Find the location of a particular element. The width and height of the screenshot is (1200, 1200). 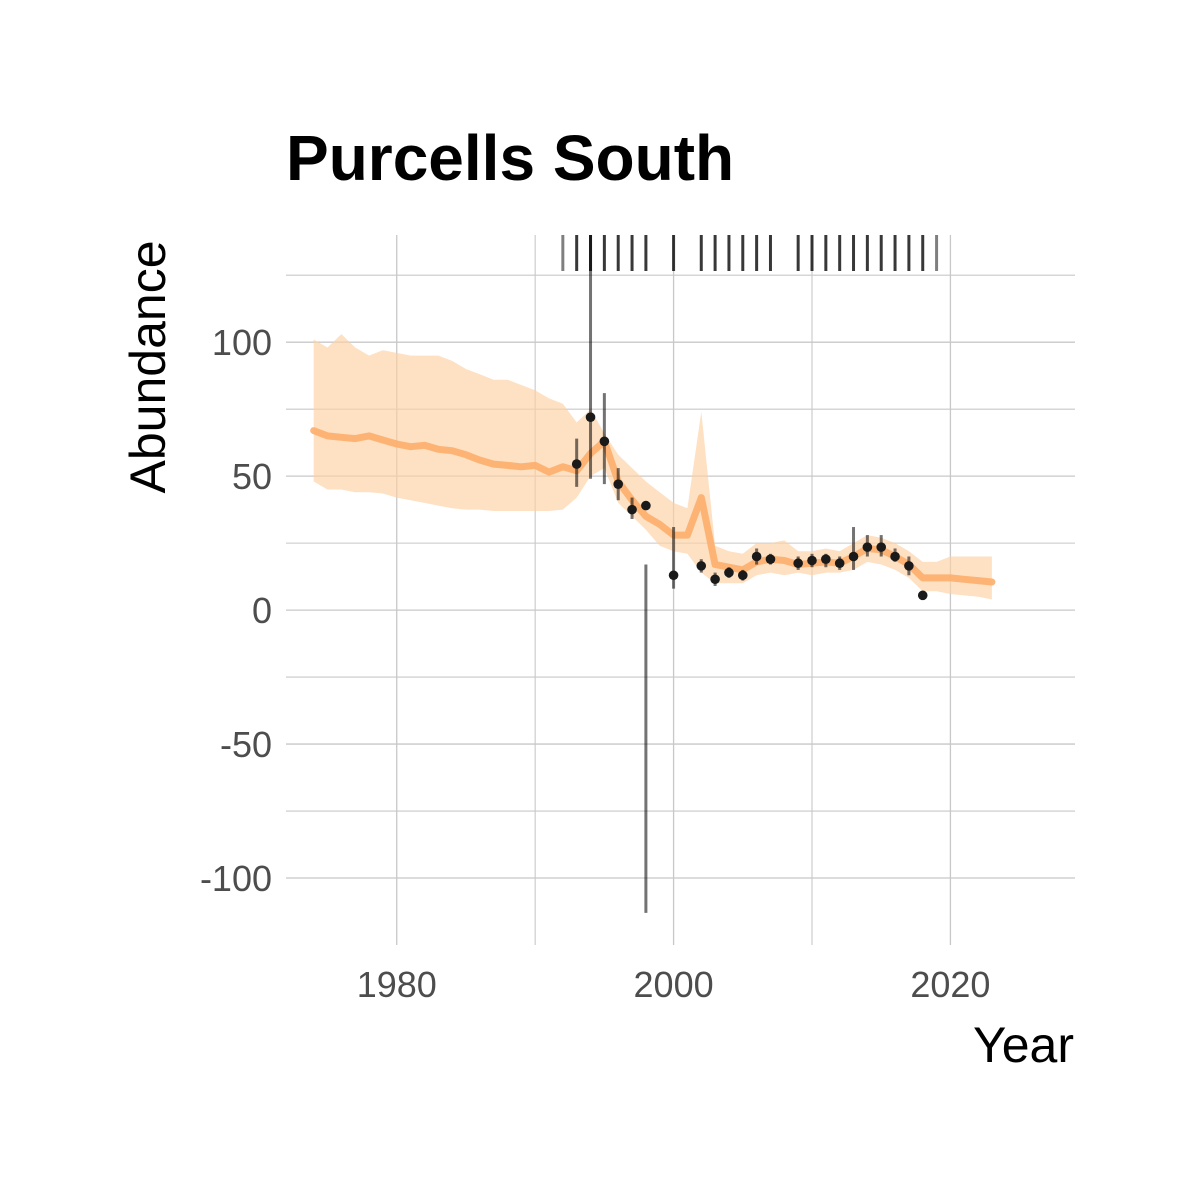

confidence-ribbon-layer is located at coordinates (652, 467).